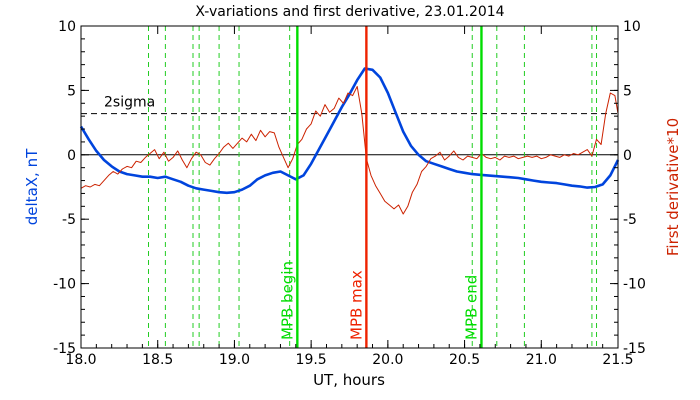 The height and width of the screenshot is (400, 700). Describe the element at coordinates (634, 349) in the screenshot. I see `y-tick-label-right: -15` at that location.